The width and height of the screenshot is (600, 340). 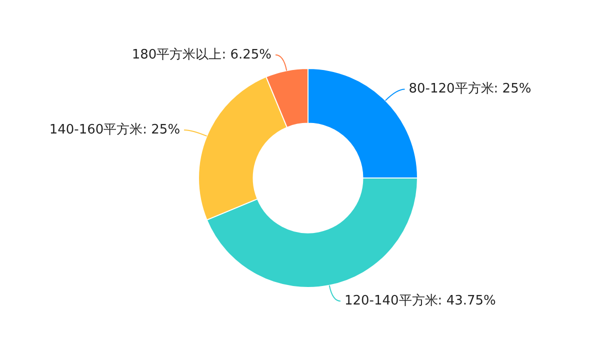 What do you see at coordinates (470, 88) in the screenshot?
I see `slice-label: 80-120平方米: 25%` at bounding box center [470, 88].